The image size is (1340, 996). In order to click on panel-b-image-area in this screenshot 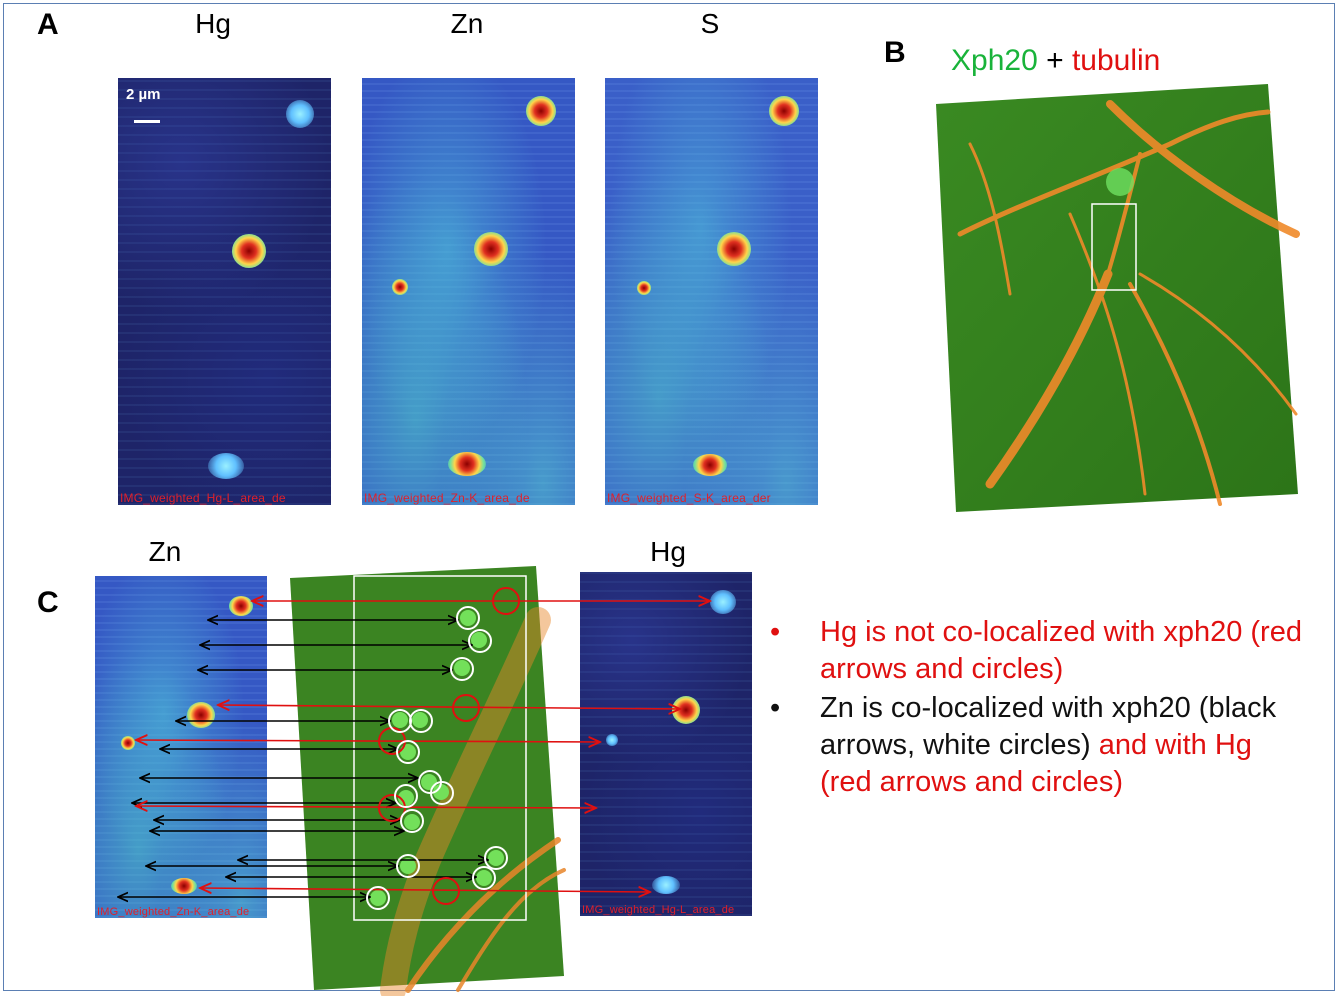, I will do `click(1117, 298)`.